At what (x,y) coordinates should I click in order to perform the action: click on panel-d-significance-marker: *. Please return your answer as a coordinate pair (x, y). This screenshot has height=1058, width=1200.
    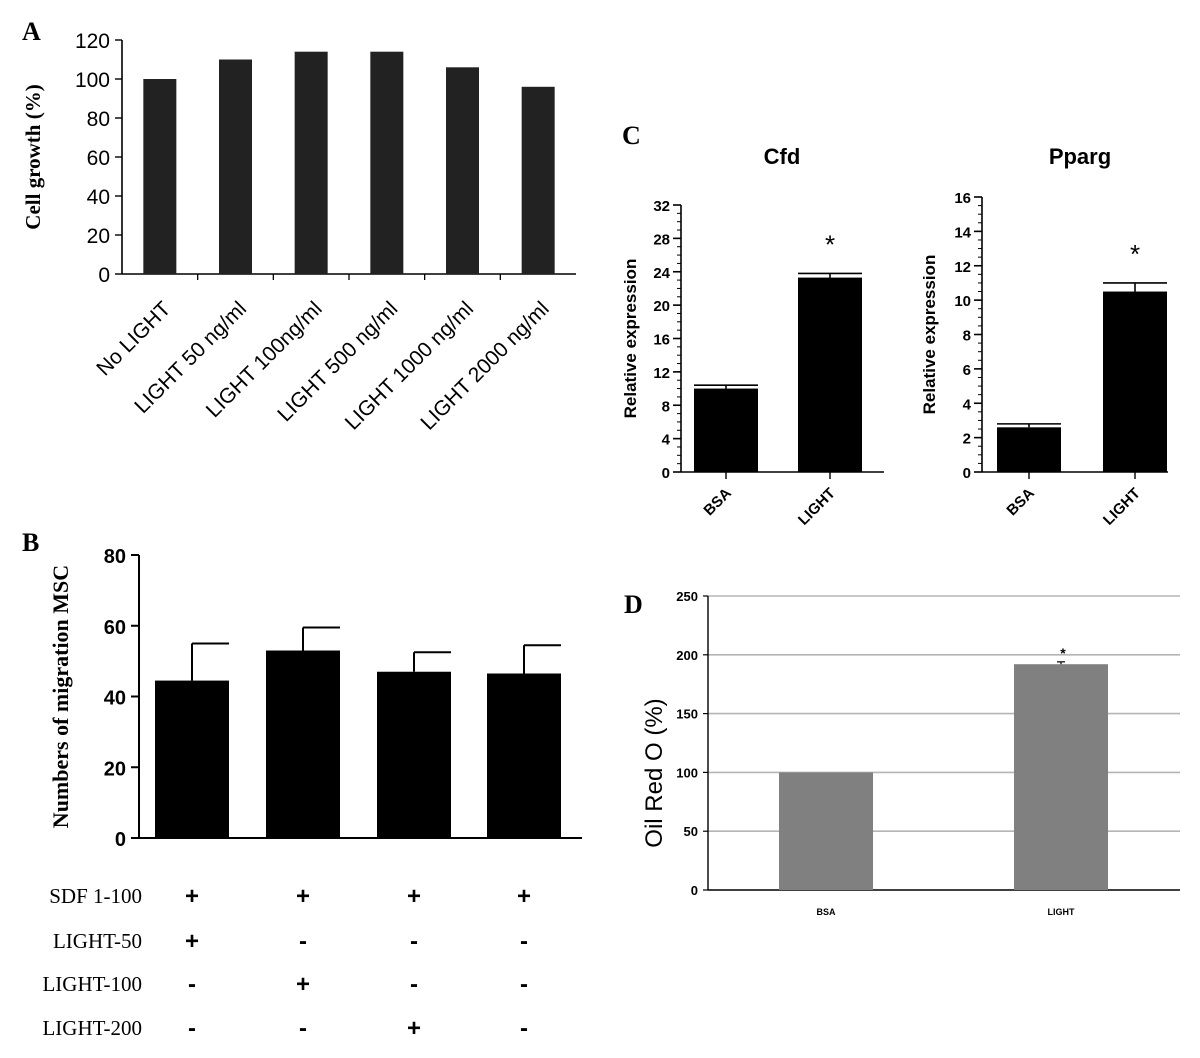
    Looking at the image, I should click on (1063, 653).